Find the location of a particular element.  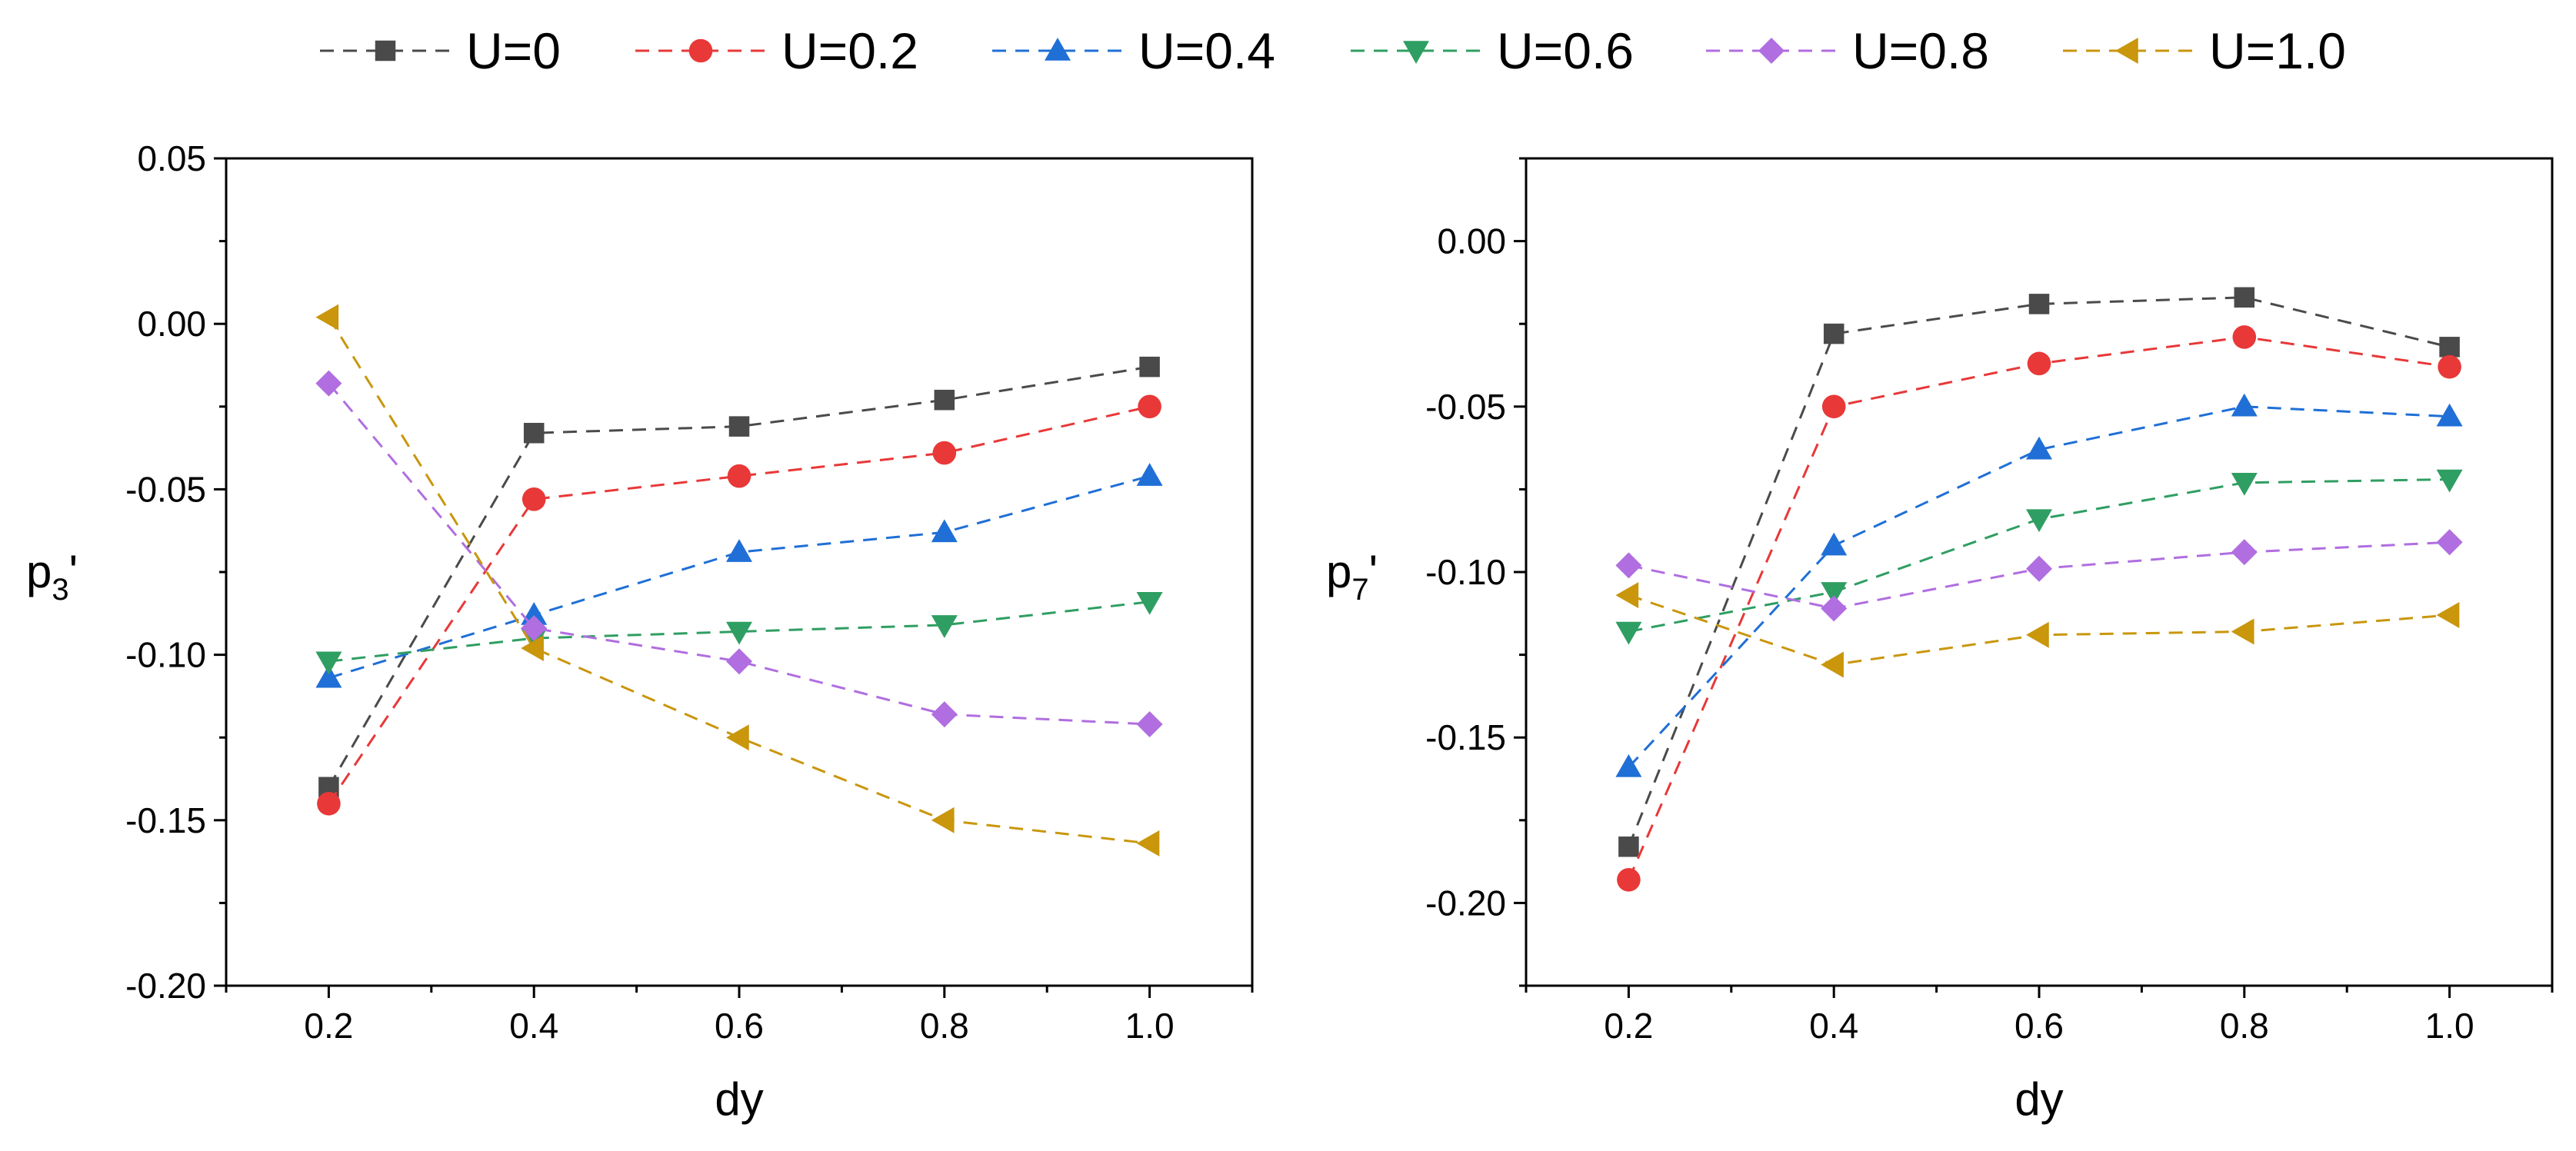

y-tick-label: -0.10 is located at coordinates (165, 655).